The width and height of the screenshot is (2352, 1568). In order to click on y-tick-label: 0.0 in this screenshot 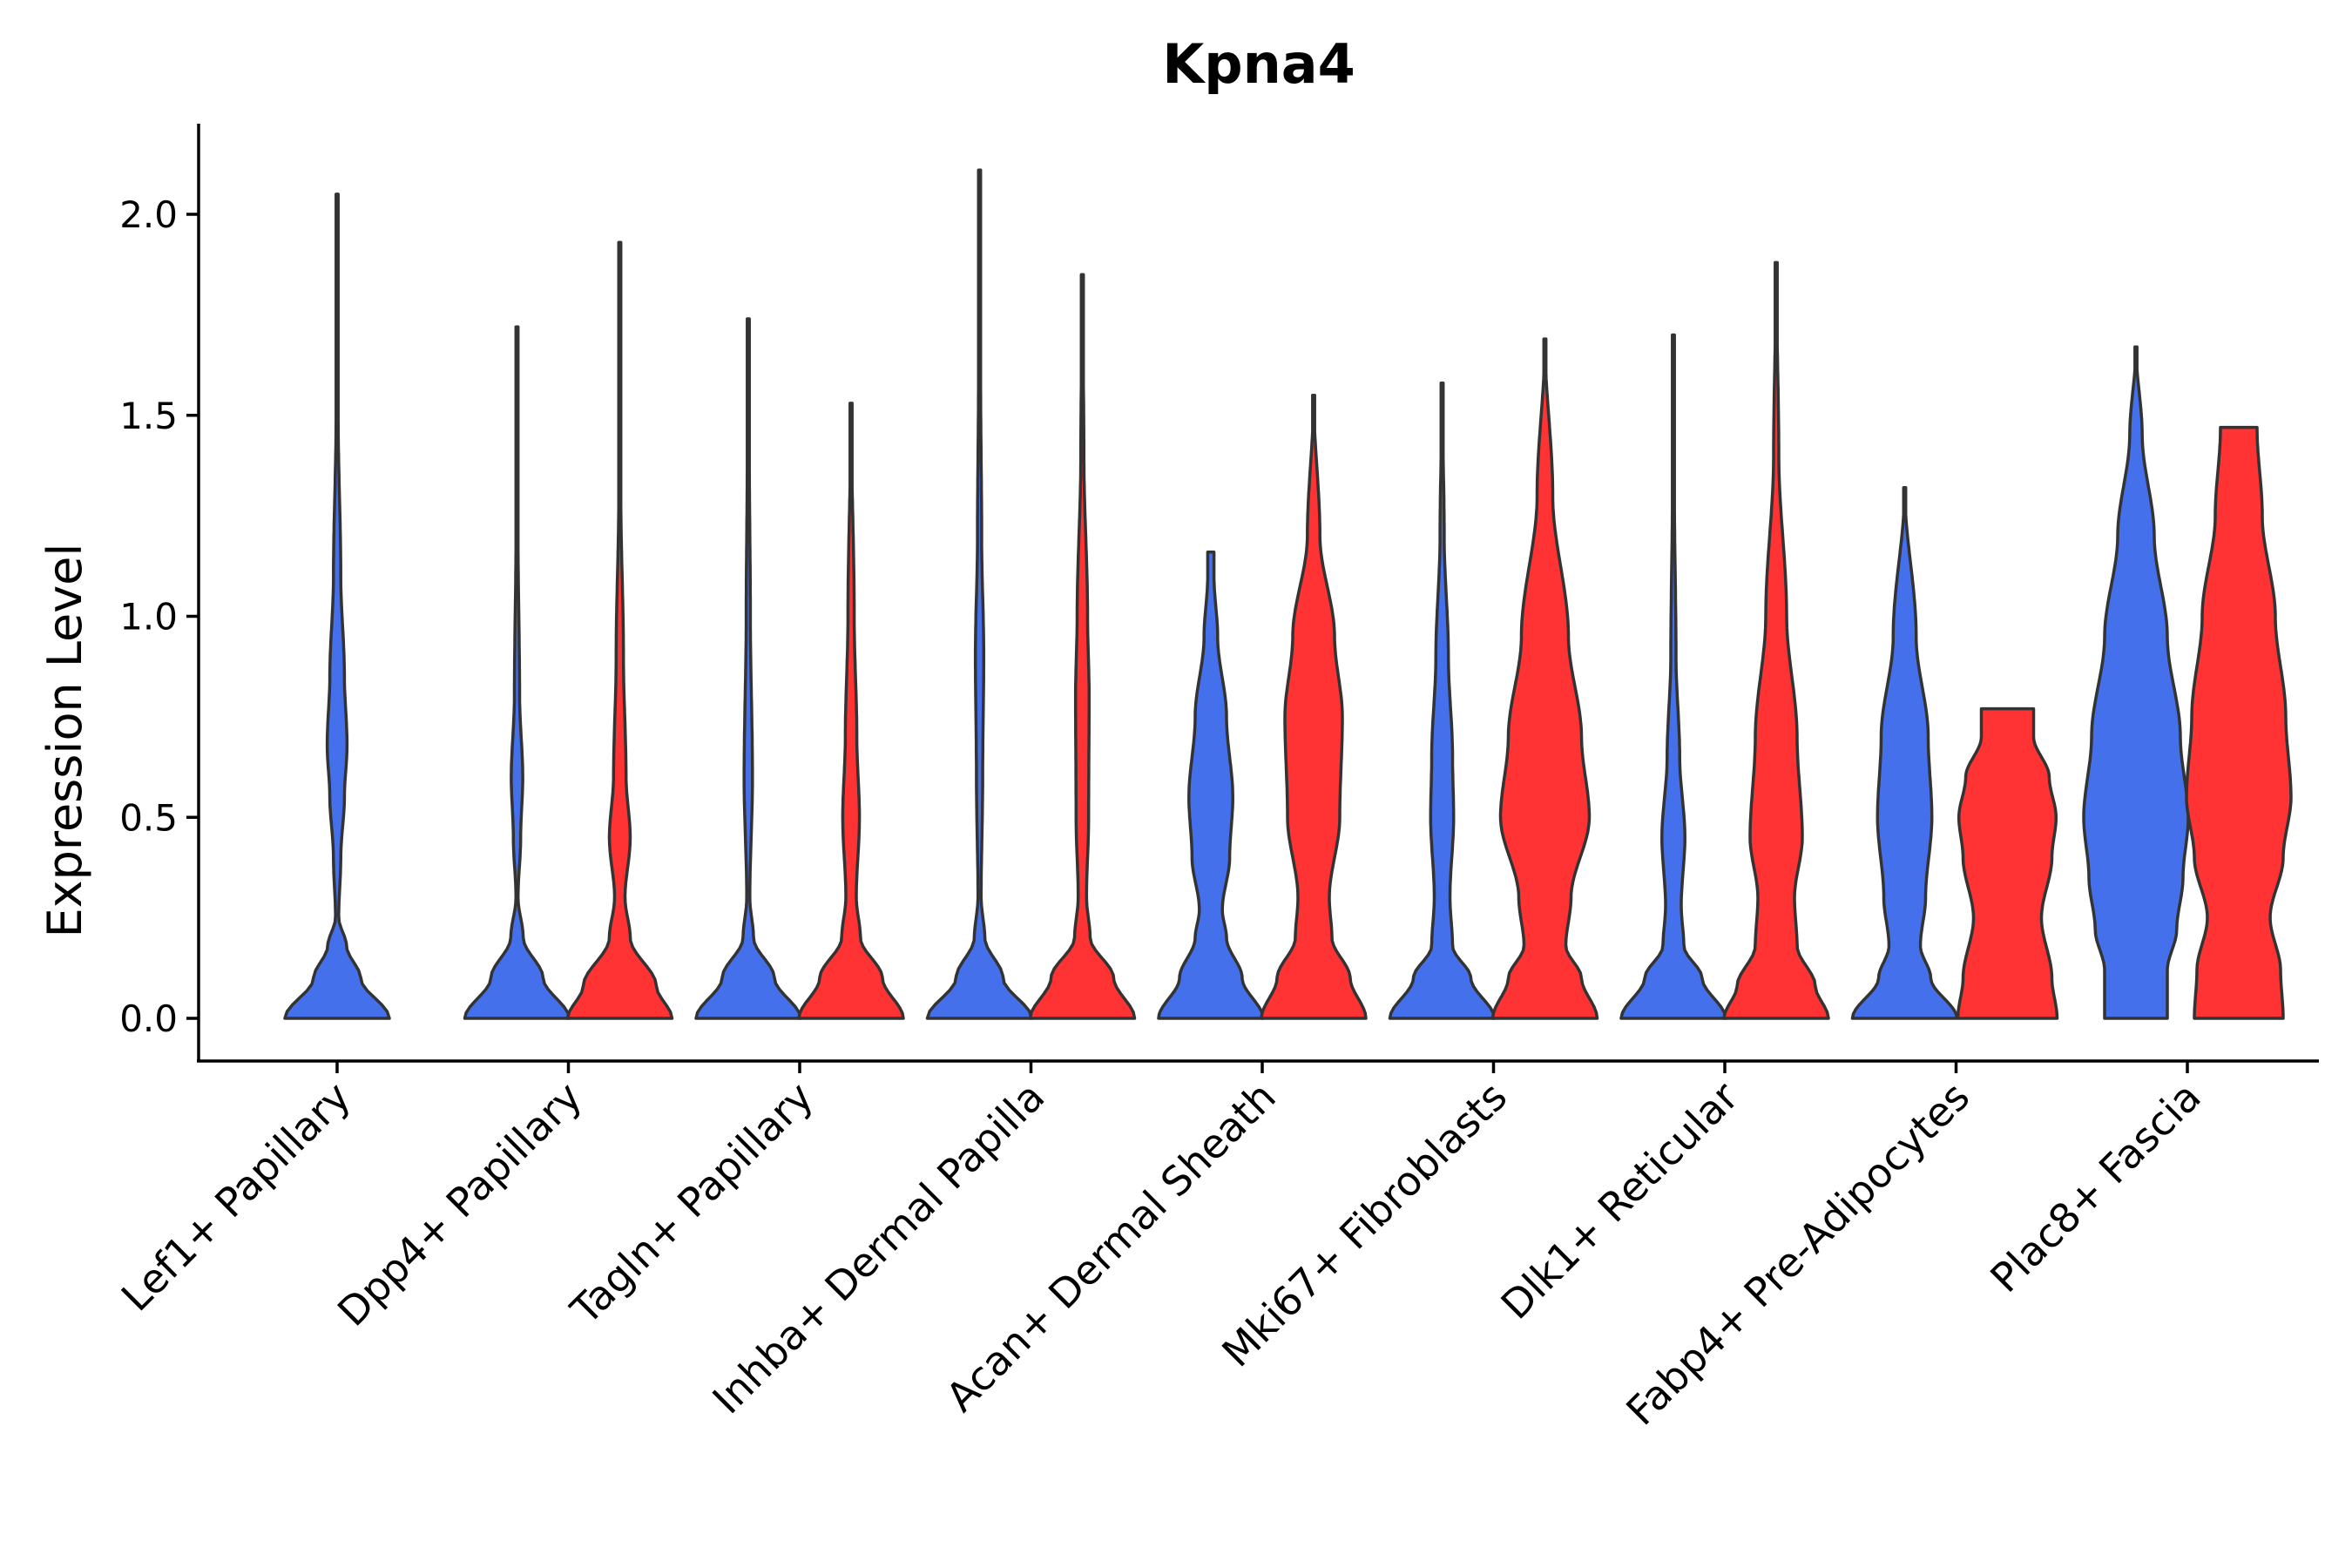, I will do `click(148, 1018)`.